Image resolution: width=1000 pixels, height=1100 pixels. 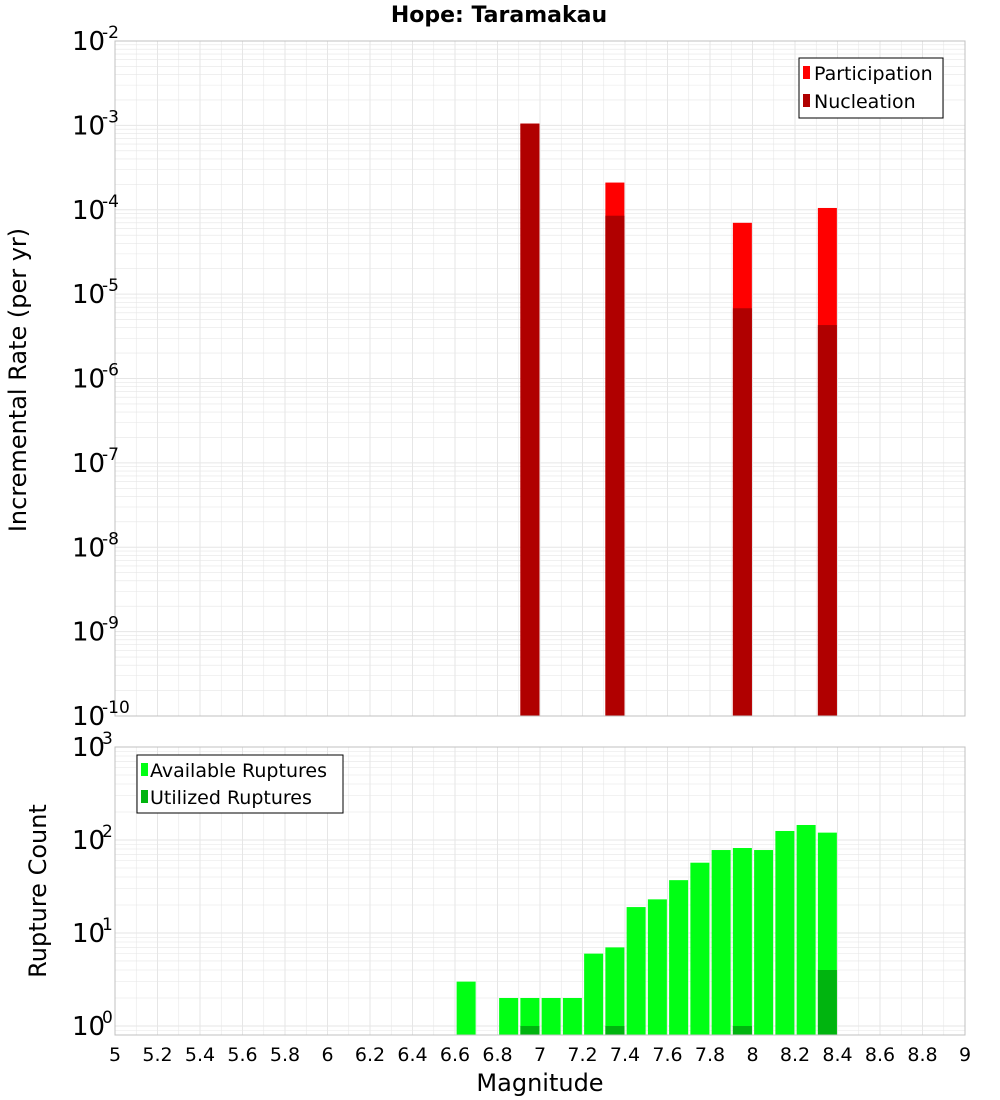 What do you see at coordinates (110, 455) in the screenshot?
I see `rate-y-tick-exponent: -7` at bounding box center [110, 455].